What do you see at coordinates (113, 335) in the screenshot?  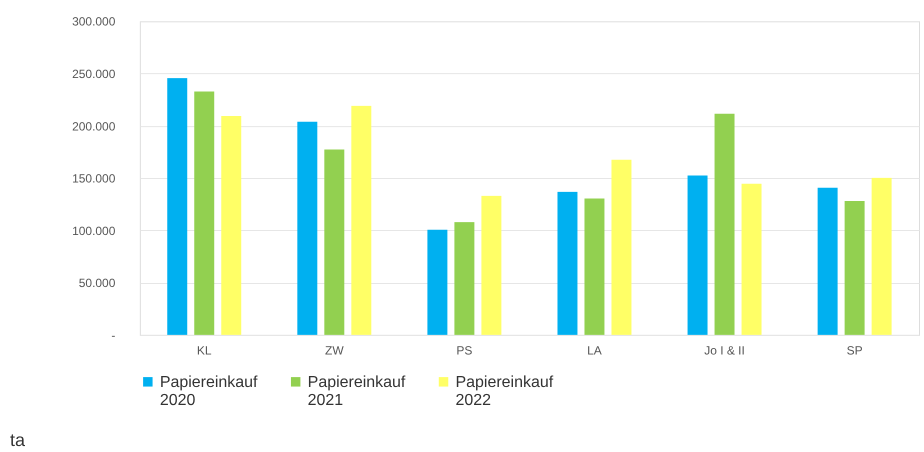 I see `y-tick-label: -` at bounding box center [113, 335].